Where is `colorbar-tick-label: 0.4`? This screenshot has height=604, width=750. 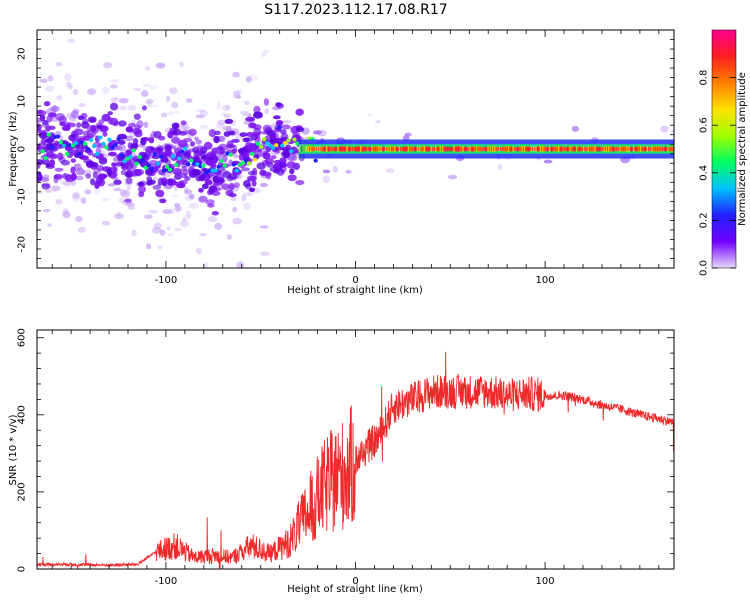 colorbar-tick-label: 0.4 is located at coordinates (704, 173).